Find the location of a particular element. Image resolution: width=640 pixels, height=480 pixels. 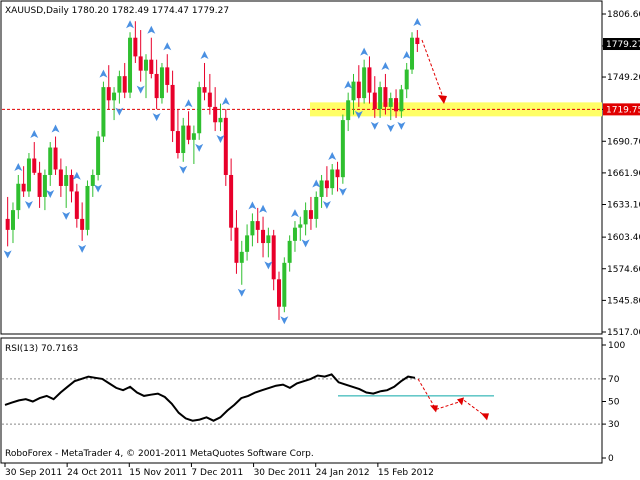

rsi-tick-label: 70 is located at coordinates (614, 380).